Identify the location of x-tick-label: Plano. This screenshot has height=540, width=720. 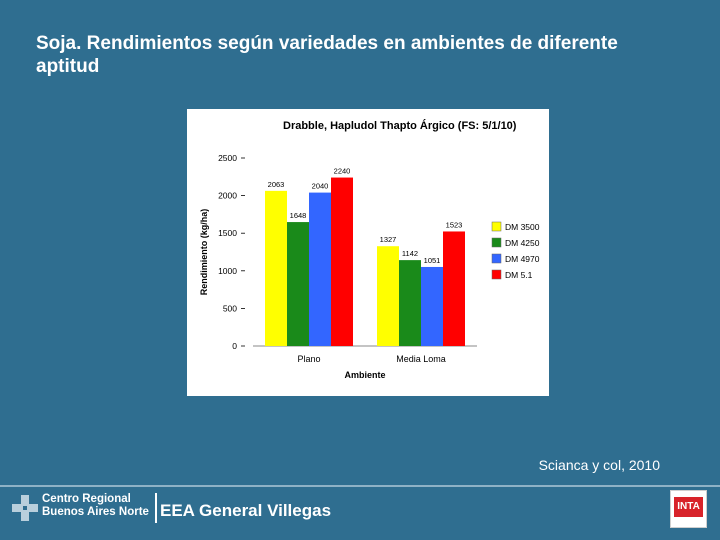
(308, 359).